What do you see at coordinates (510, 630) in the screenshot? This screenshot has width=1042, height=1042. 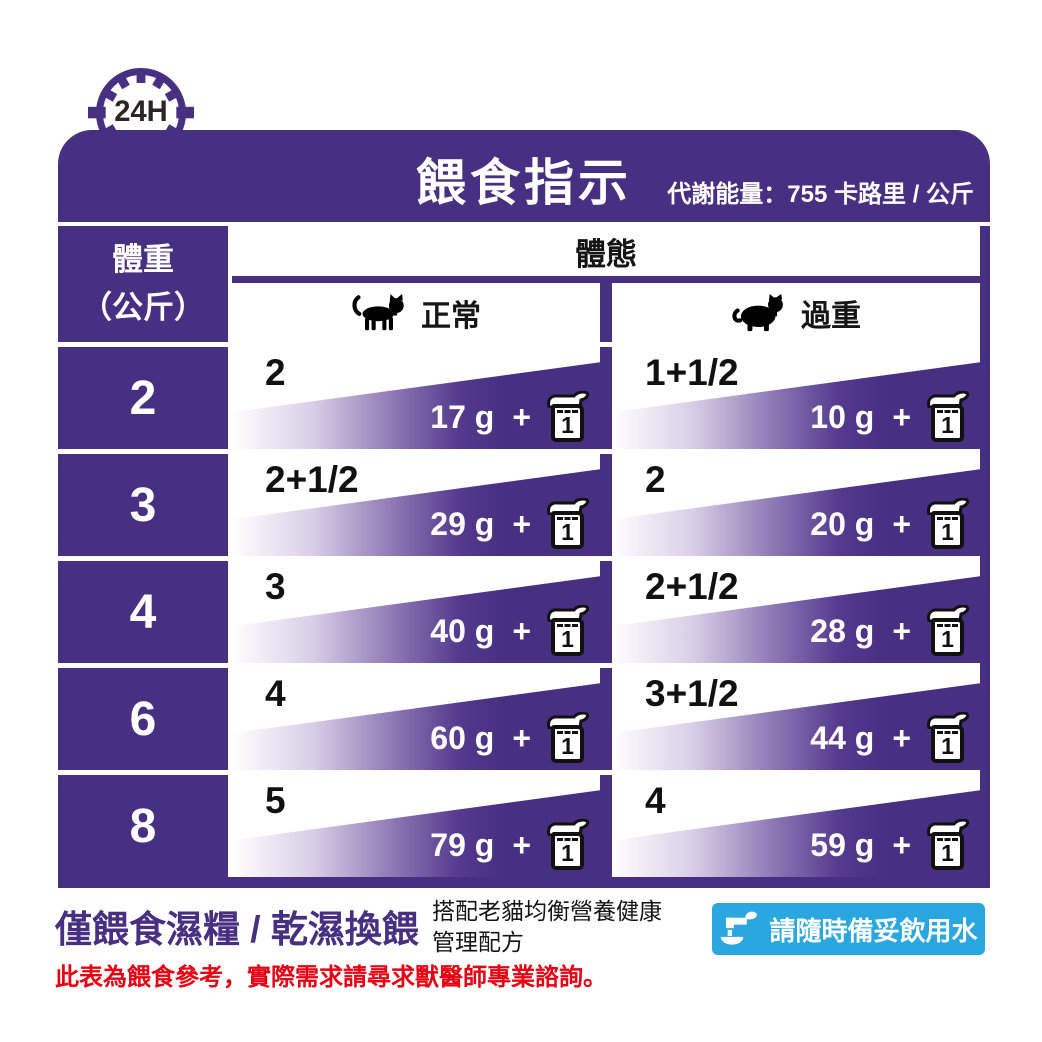 I see `mixed-dose: 40 g + 1` at bounding box center [510, 630].